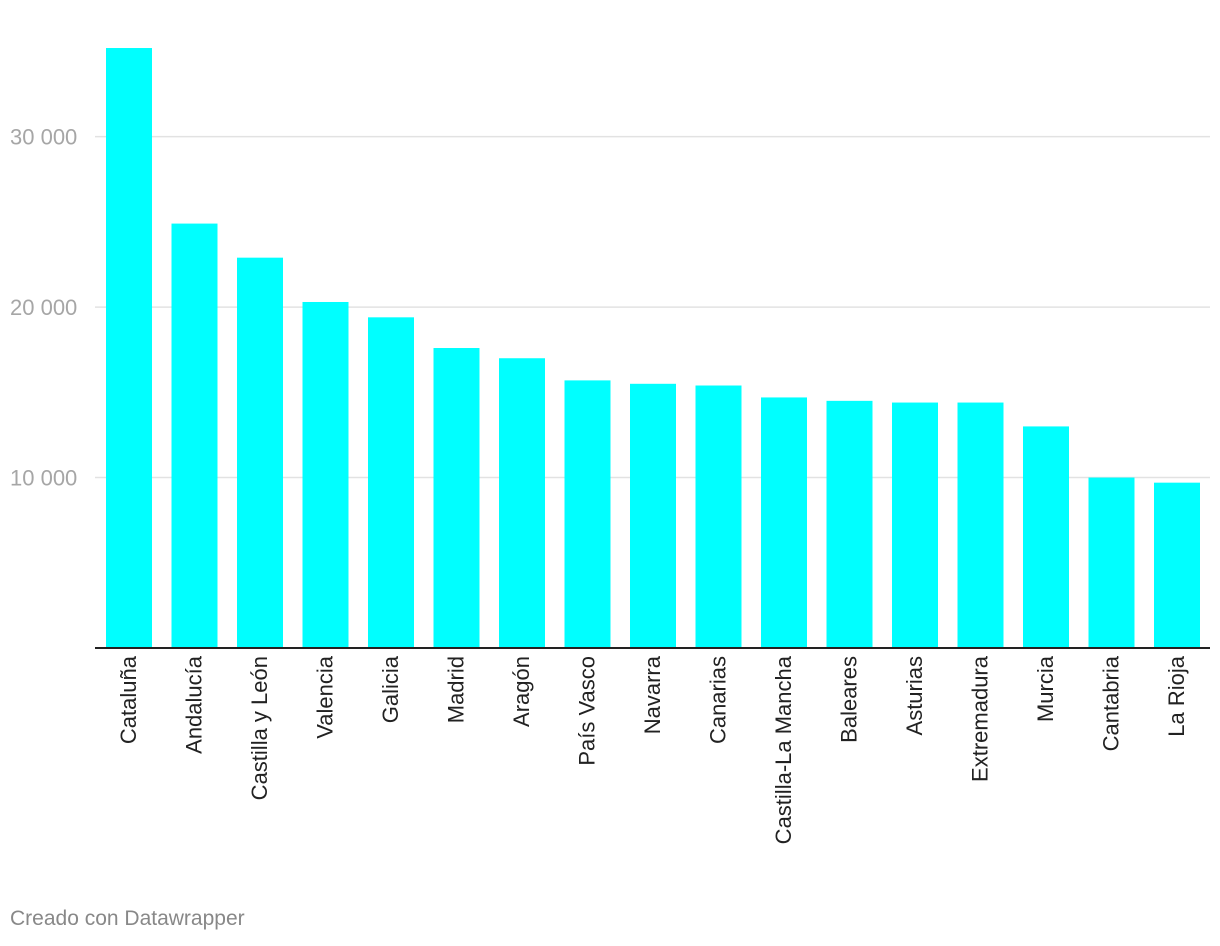 The height and width of the screenshot is (946, 1220). What do you see at coordinates (914, 695) in the screenshot?
I see `x-category-label: Asturias` at bounding box center [914, 695].